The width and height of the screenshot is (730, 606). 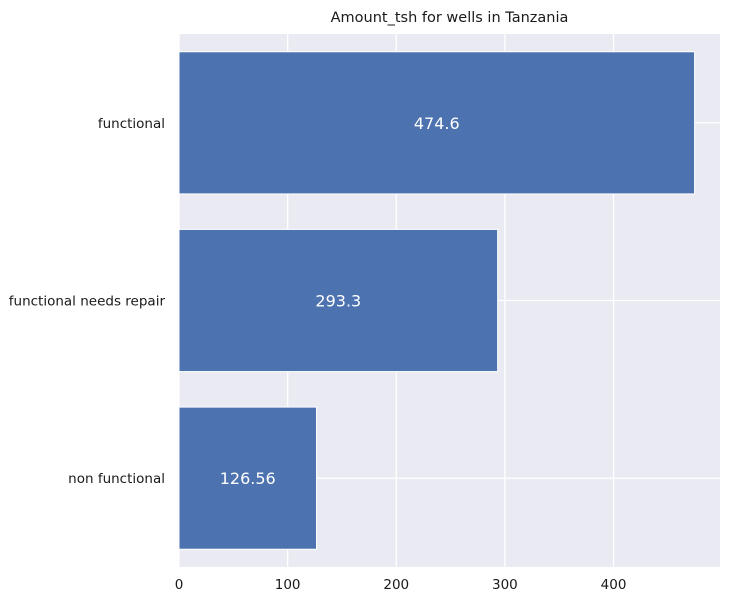 I want to click on bar-functional-needs-repair, so click(x=338, y=300).